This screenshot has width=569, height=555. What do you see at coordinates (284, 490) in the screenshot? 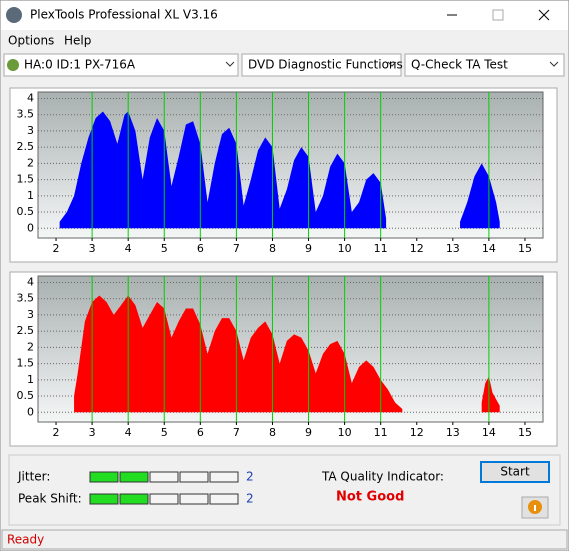
I see `results-panel` at bounding box center [284, 490].